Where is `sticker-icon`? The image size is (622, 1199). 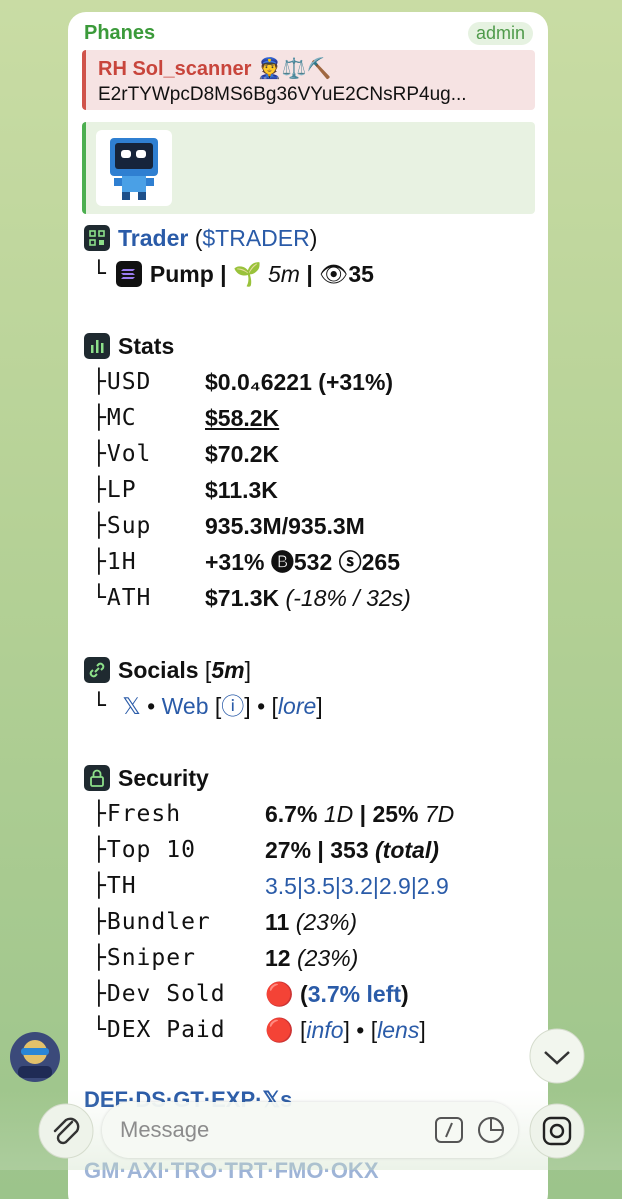
sticker-icon is located at coordinates (491, 1130).